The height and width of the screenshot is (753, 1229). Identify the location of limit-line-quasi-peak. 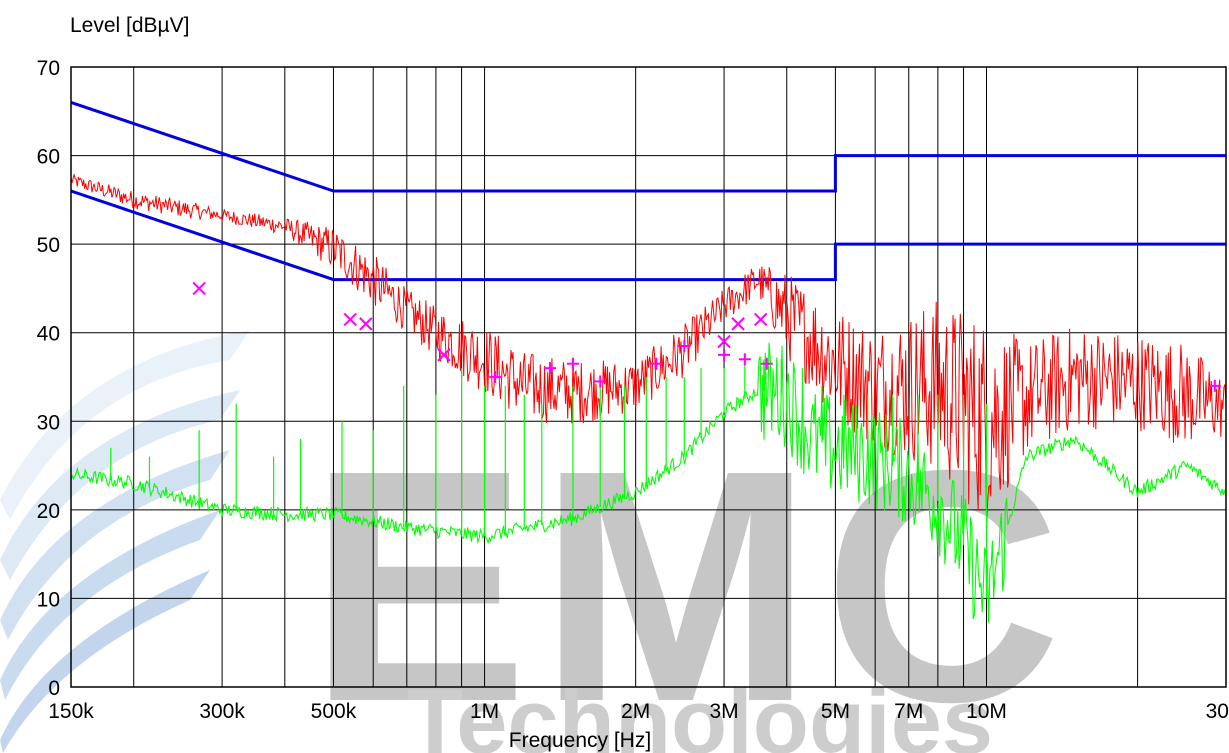
(648, 146).